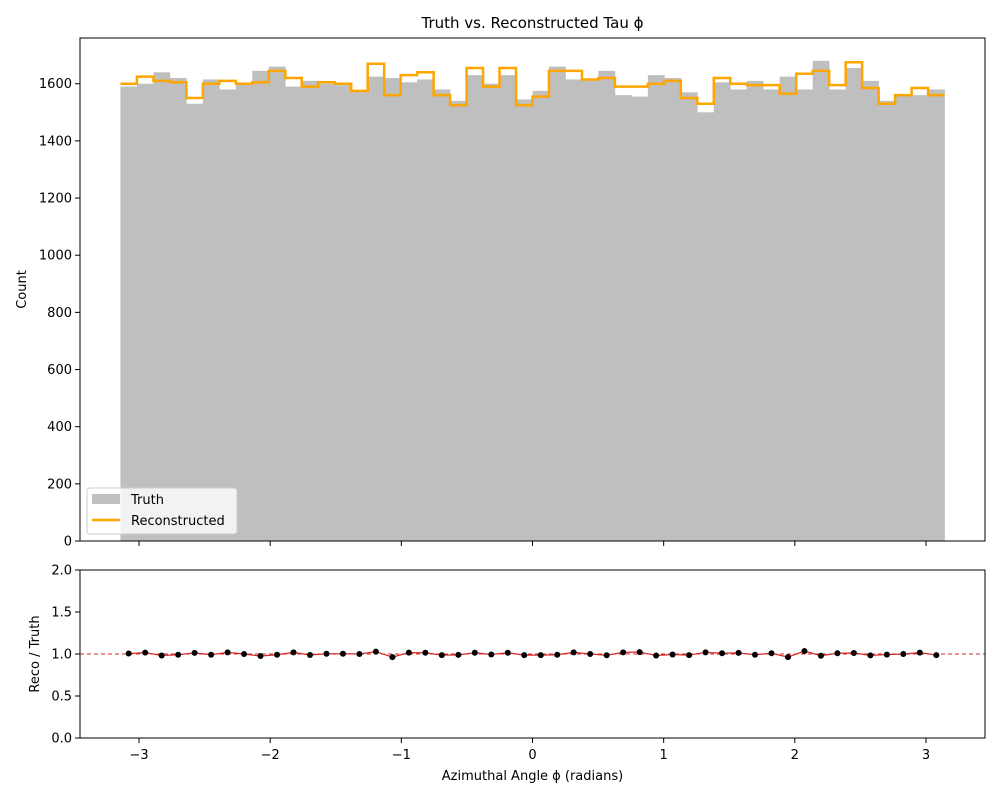  I want to click on ratio-points, so click(532, 654).